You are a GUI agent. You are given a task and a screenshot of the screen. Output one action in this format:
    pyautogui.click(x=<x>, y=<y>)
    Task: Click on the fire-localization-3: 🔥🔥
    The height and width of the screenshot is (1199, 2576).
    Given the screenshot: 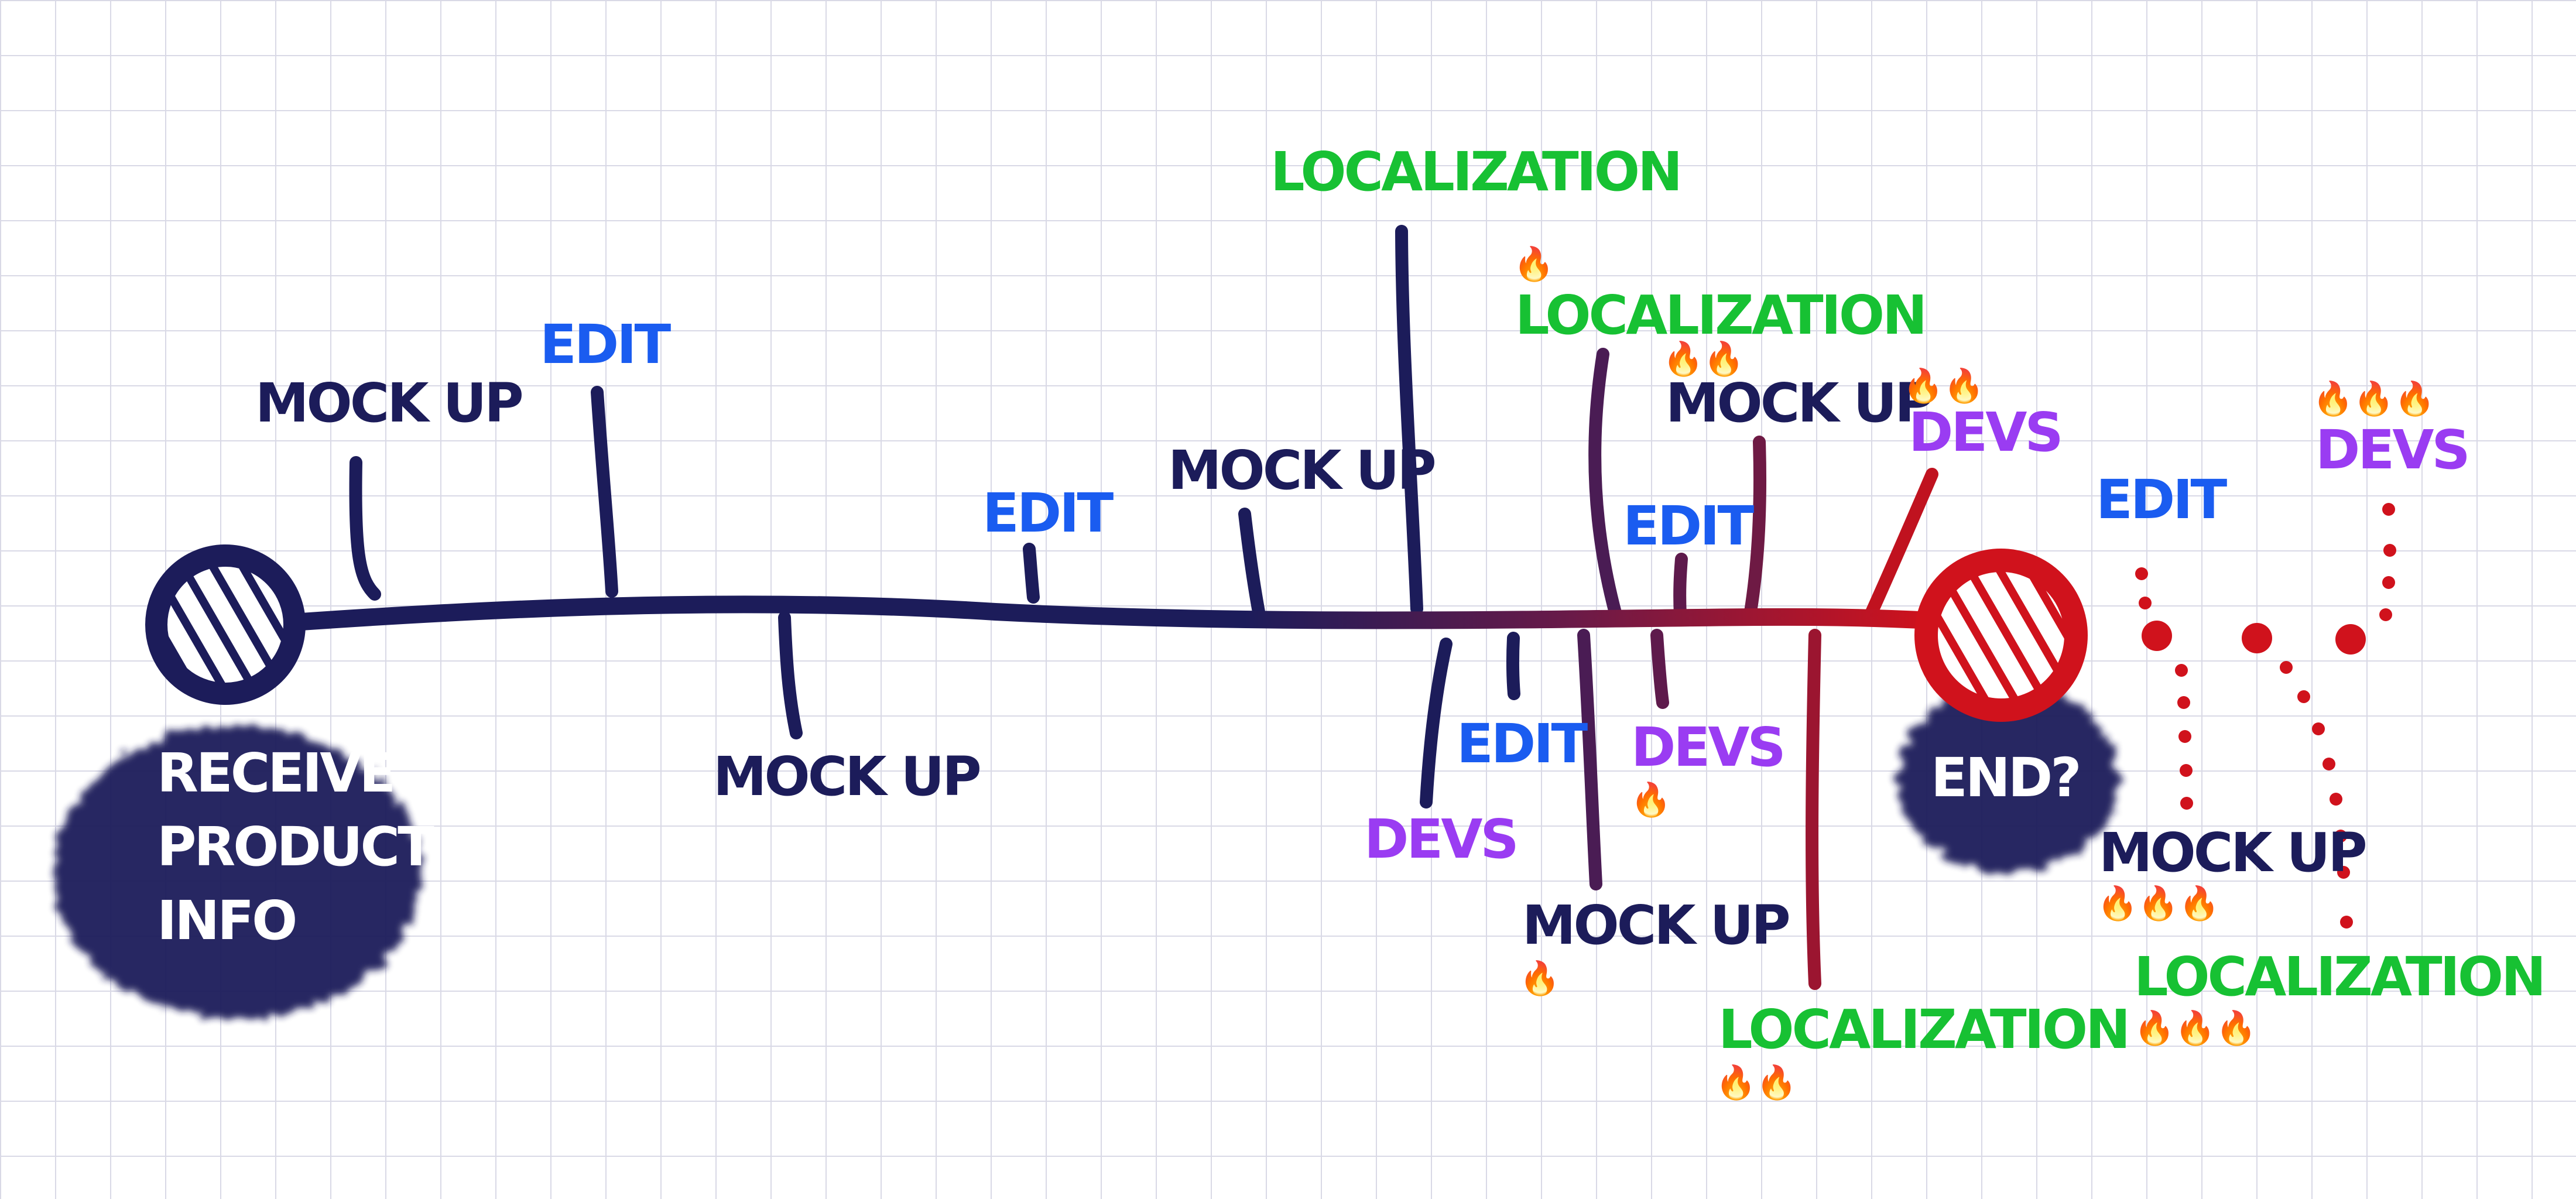 What is the action you would take?
    pyautogui.click(x=1756, y=1083)
    